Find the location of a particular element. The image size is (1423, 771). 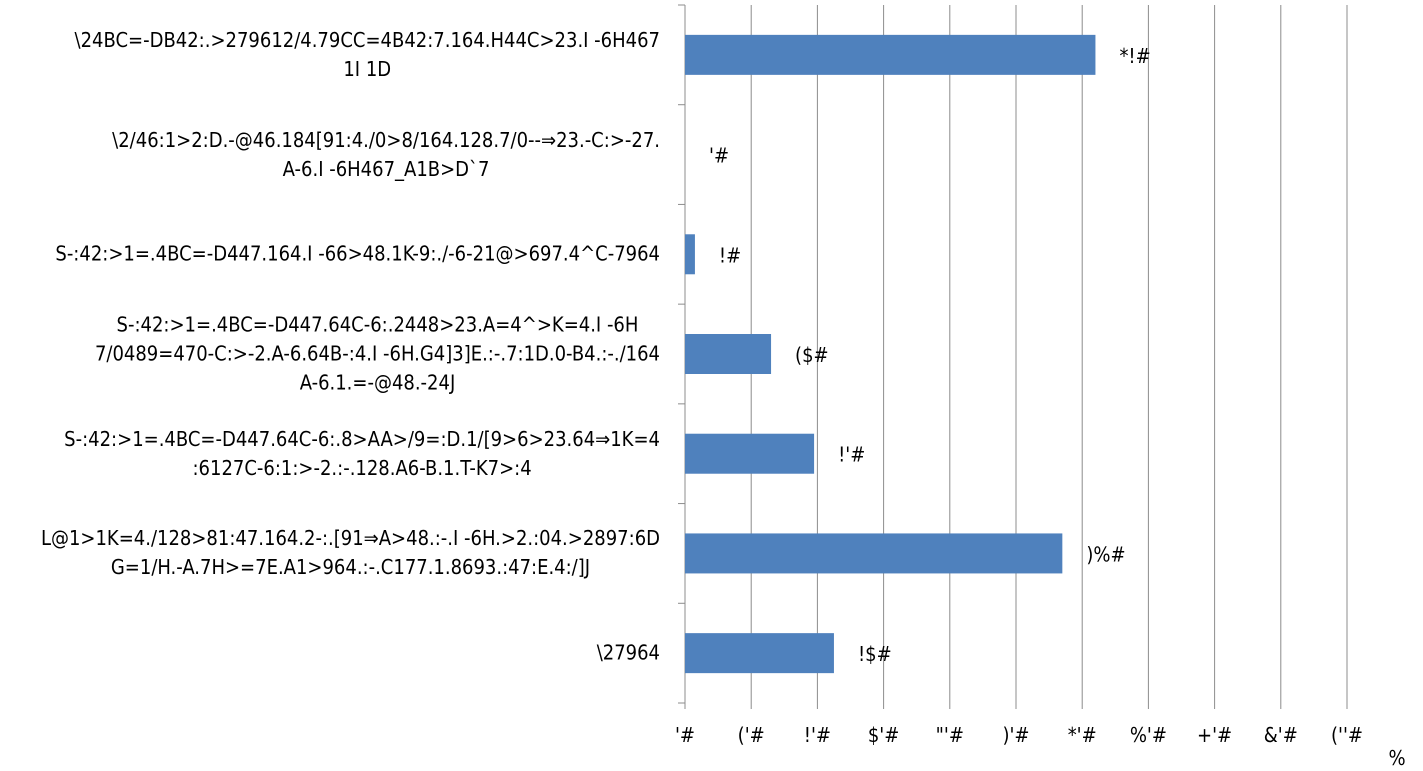

x-tick-label: )'# is located at coordinates (1015, 735).